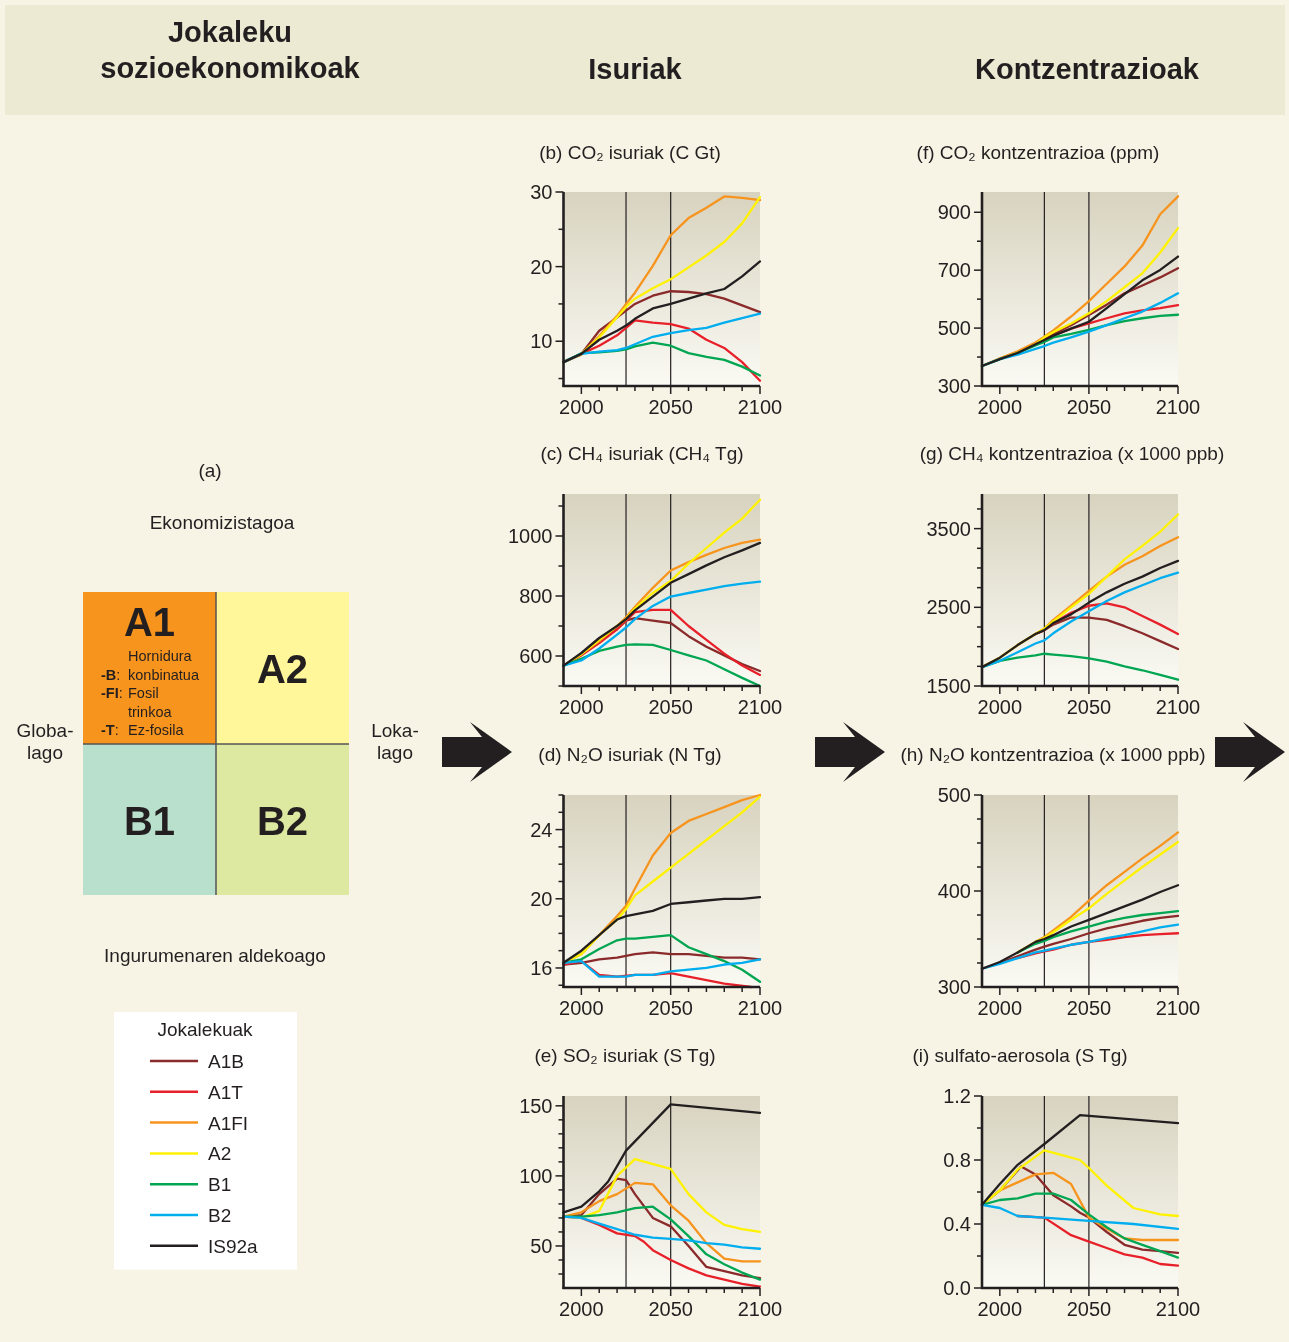 This screenshot has height=1342, width=1289. I want to click on y-tick-label: 30, so click(541, 192).